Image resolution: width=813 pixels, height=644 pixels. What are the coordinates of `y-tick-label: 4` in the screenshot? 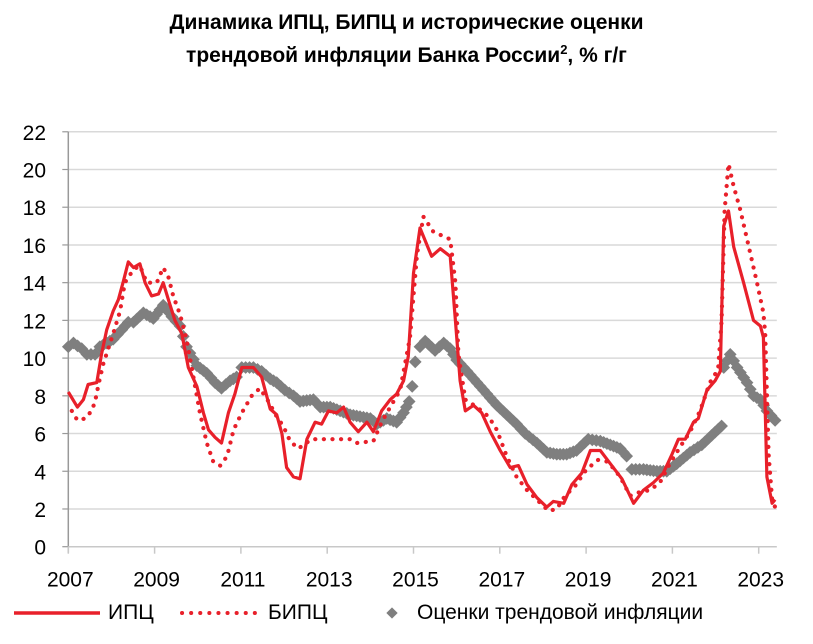 It's located at (40, 472).